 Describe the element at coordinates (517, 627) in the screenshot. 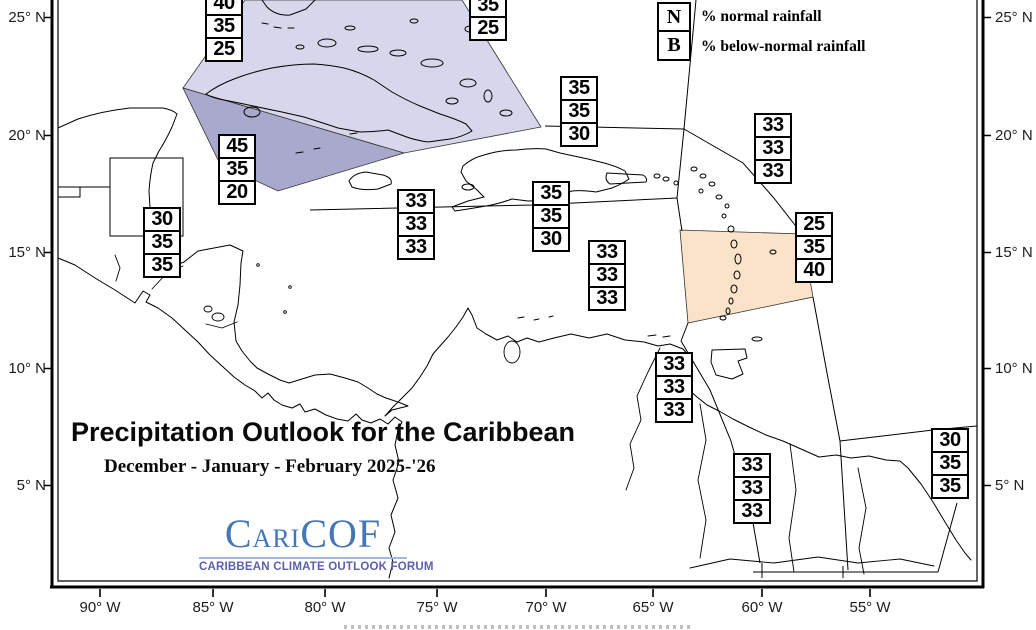

I see `cropped-caption-text` at that location.